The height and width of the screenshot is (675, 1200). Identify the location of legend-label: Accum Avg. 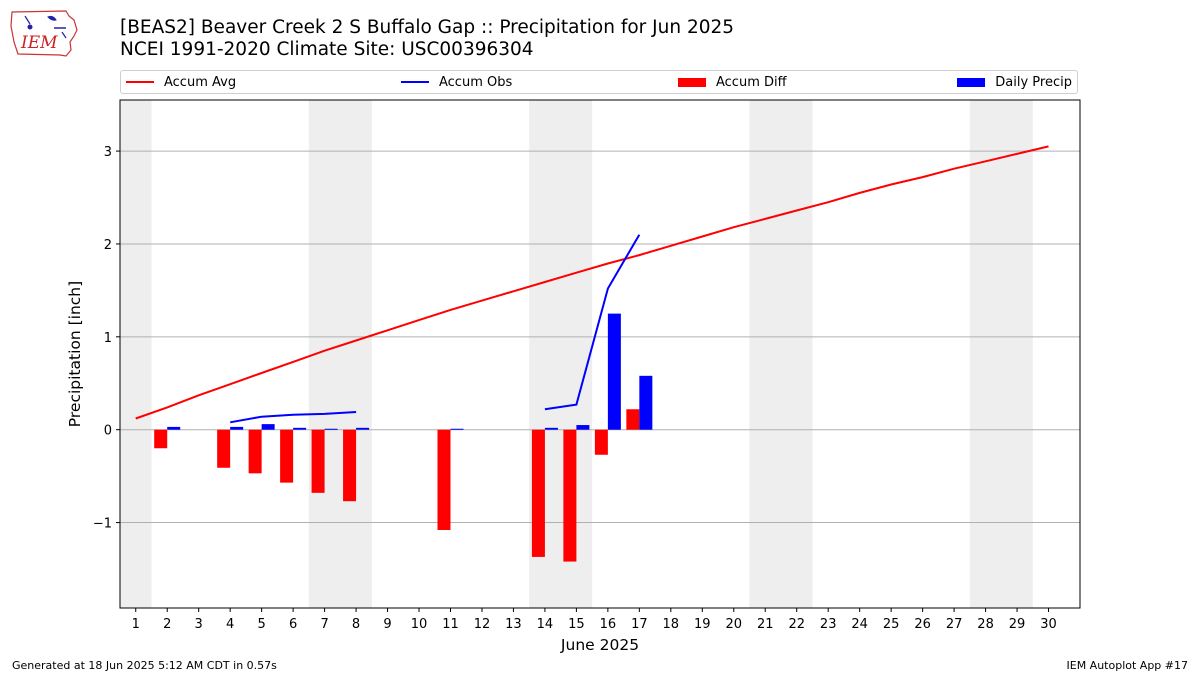
(200, 82).